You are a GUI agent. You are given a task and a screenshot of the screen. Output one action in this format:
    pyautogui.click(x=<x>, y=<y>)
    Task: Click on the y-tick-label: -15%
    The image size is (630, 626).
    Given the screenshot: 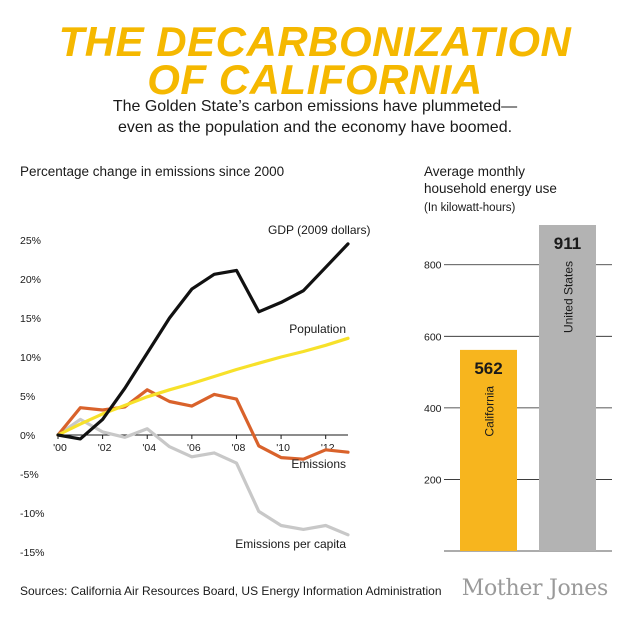 What is the action you would take?
    pyautogui.click(x=32, y=553)
    